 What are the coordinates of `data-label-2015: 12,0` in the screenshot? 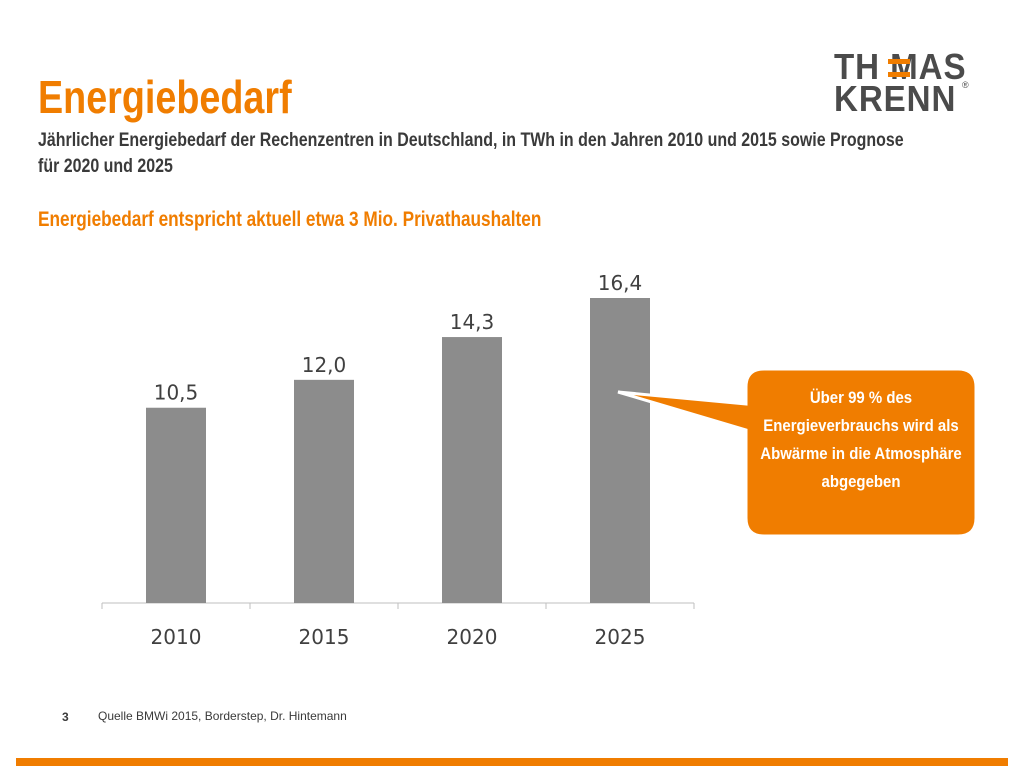 It's located at (324, 365).